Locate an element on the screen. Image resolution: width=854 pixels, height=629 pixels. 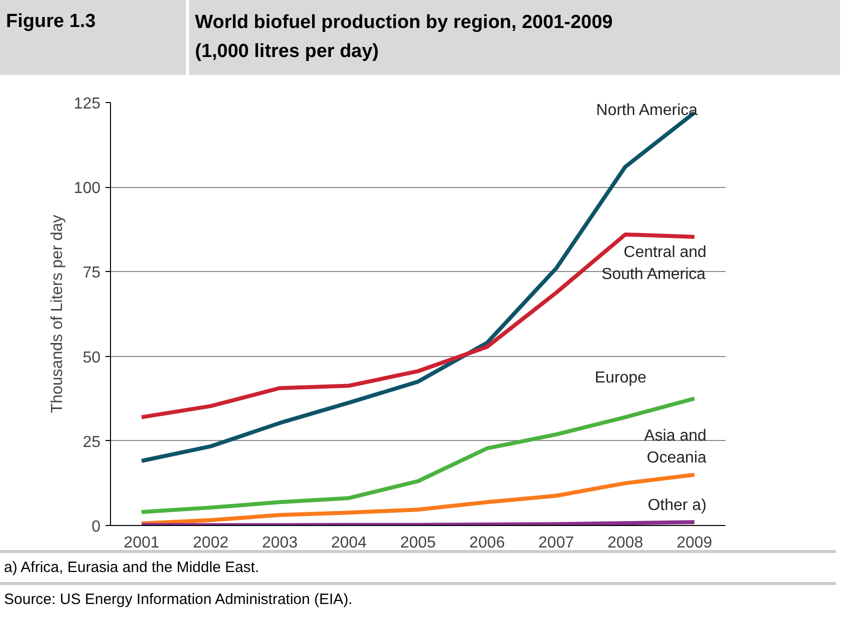
y-tick-label: 125 is located at coordinates (87, 104).